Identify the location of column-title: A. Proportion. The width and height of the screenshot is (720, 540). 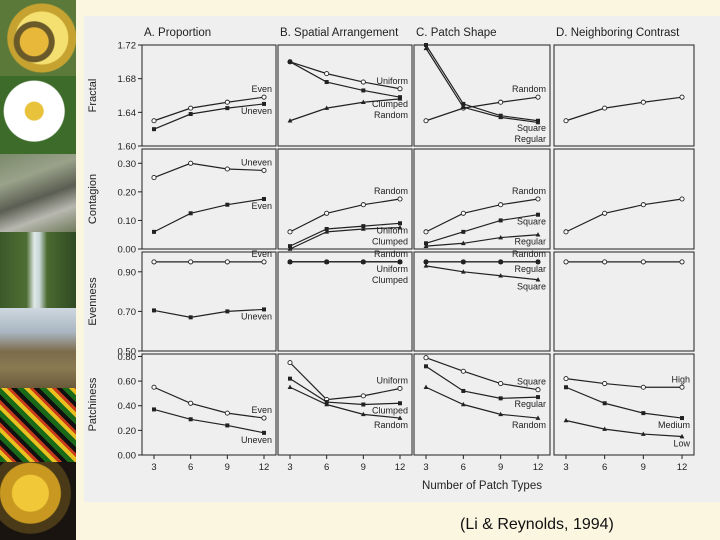
(177, 33).